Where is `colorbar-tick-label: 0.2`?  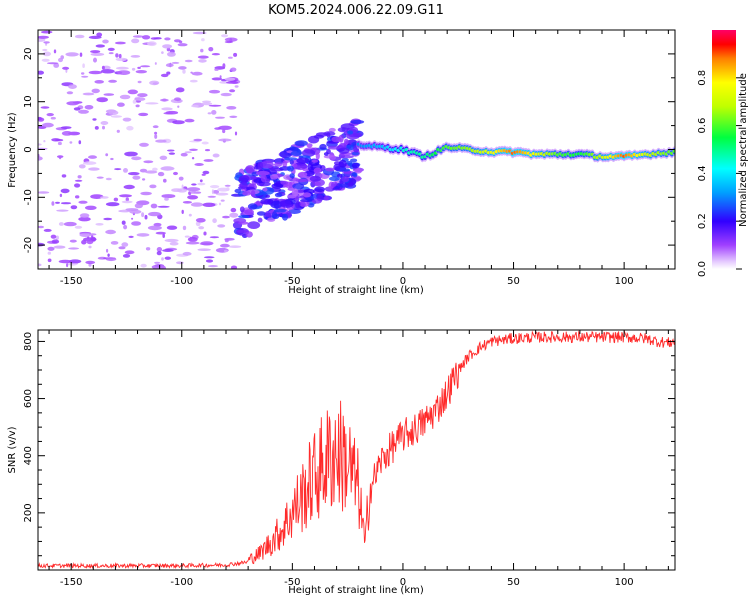 colorbar-tick-label: 0.2 is located at coordinates (702, 221).